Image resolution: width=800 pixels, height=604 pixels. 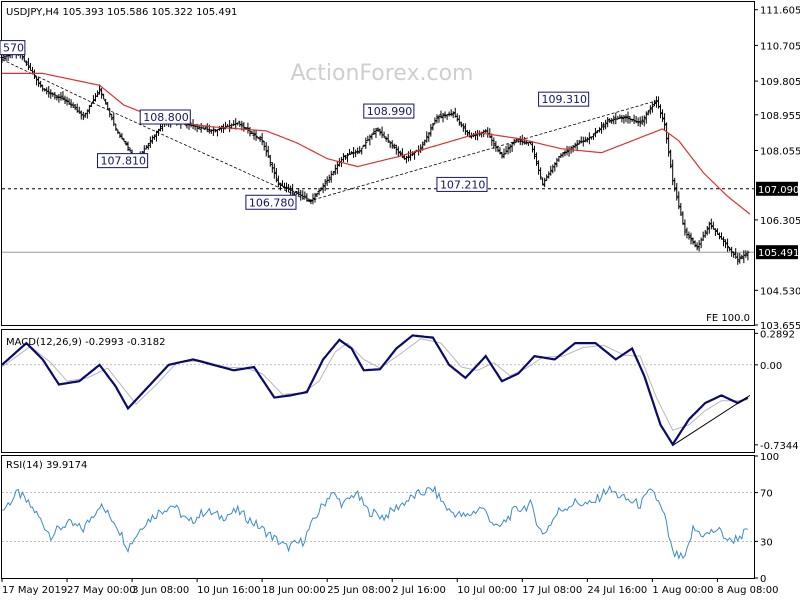 I want to click on rsi-line, so click(x=375, y=522).